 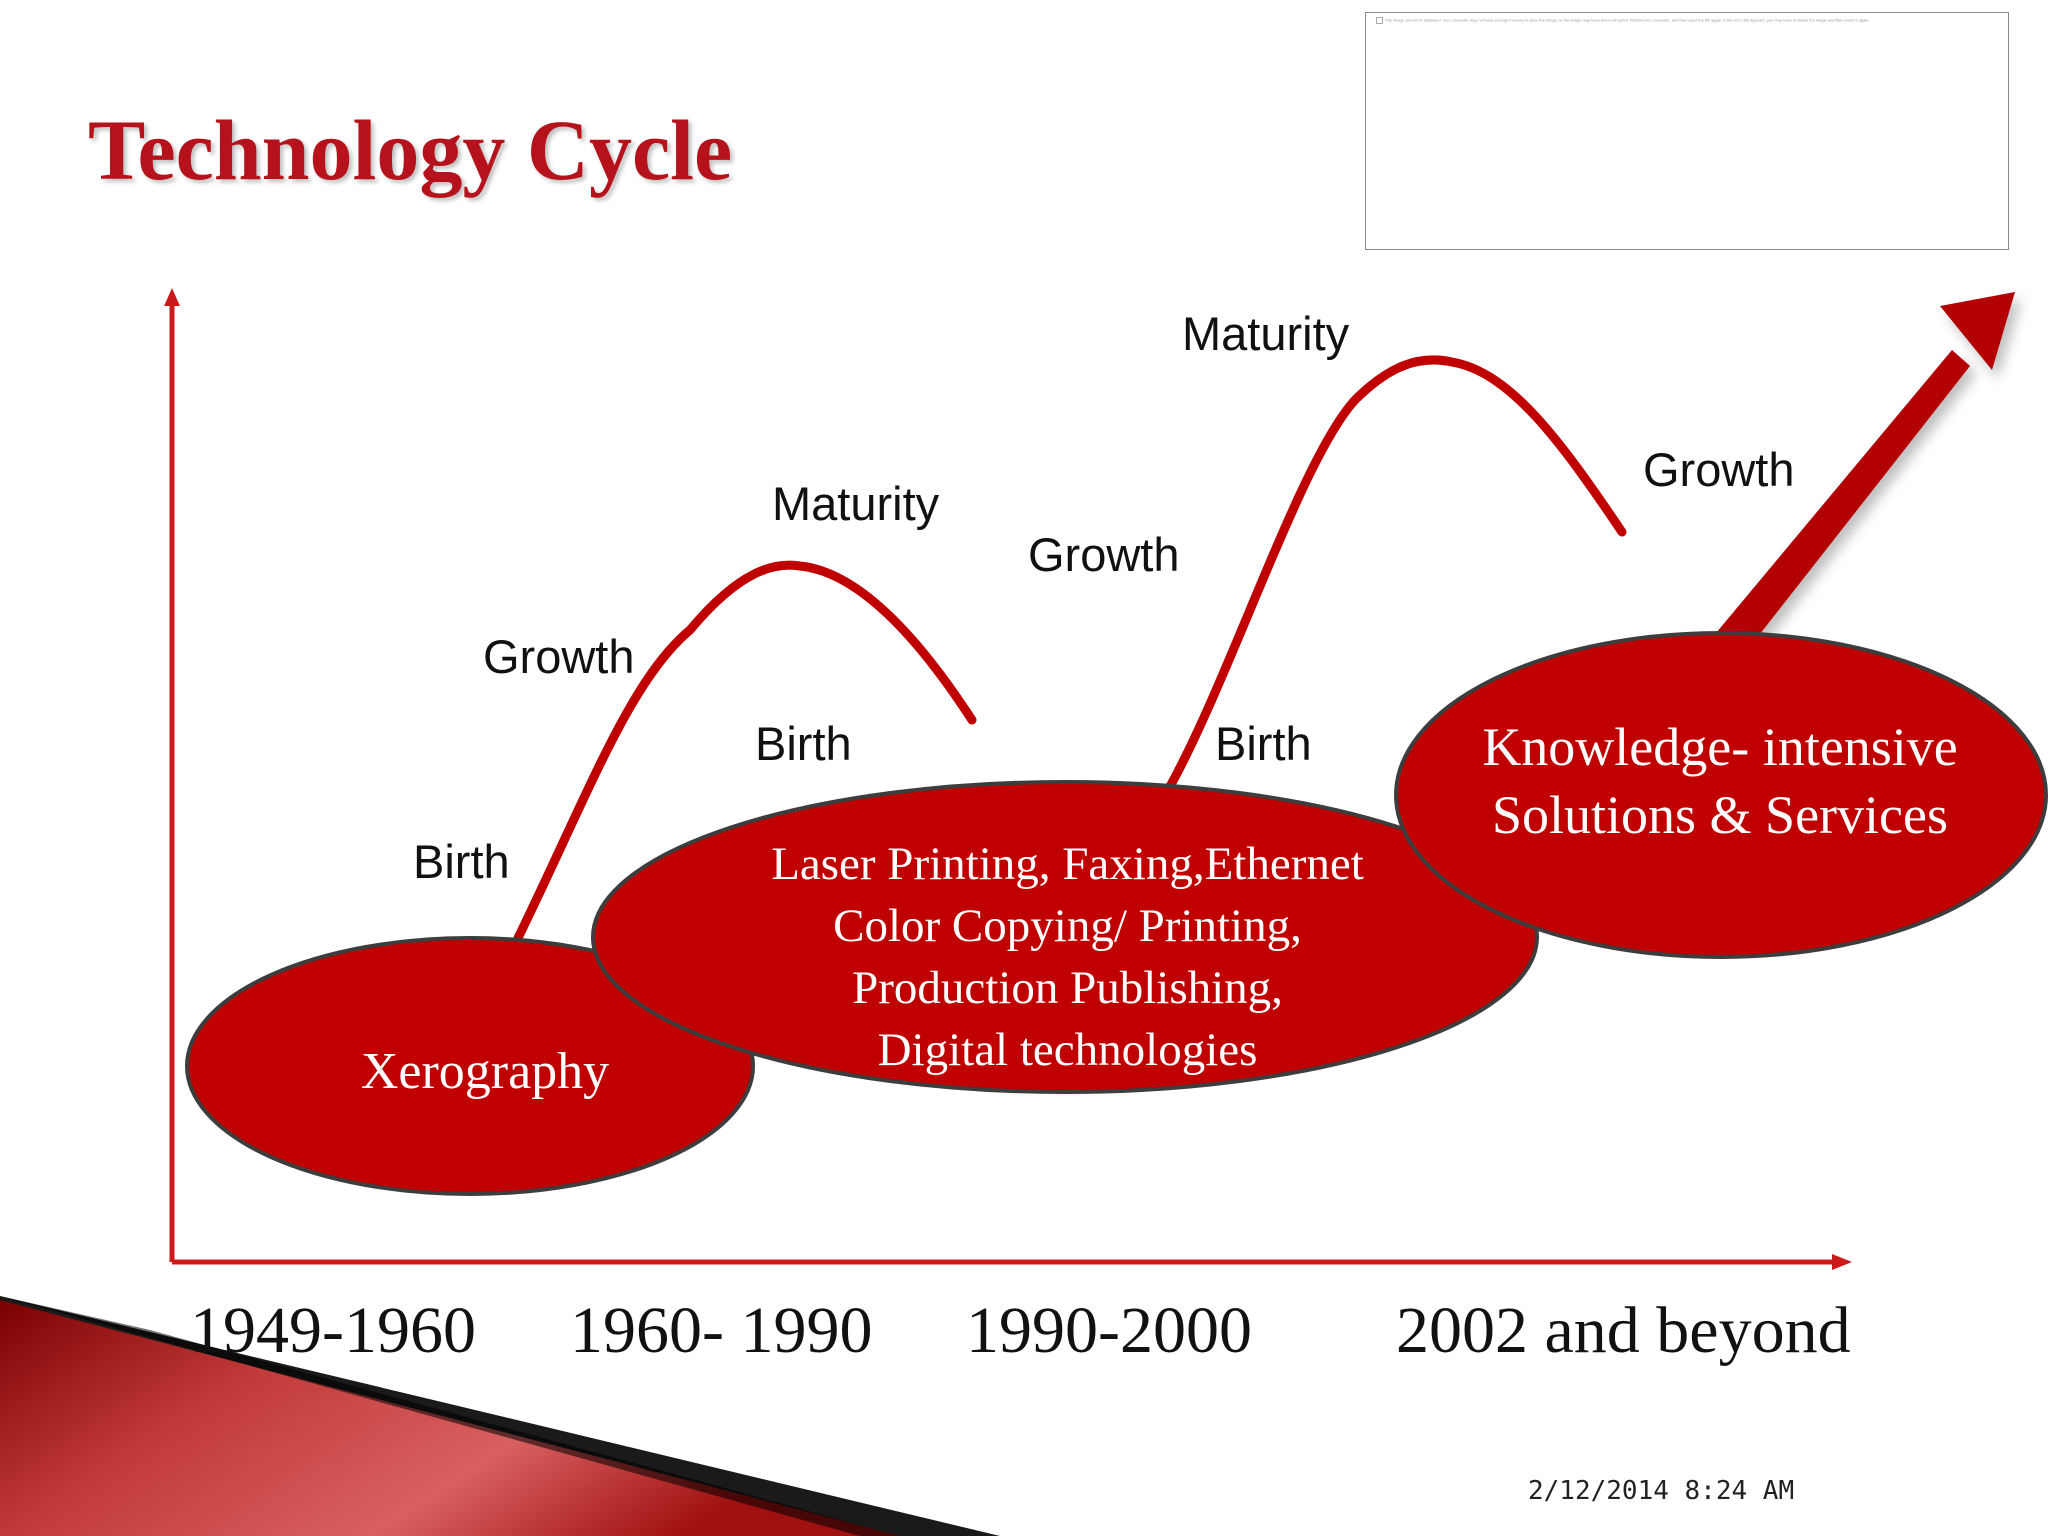 I want to click on label-birth-3: Birth, so click(x=1263, y=743).